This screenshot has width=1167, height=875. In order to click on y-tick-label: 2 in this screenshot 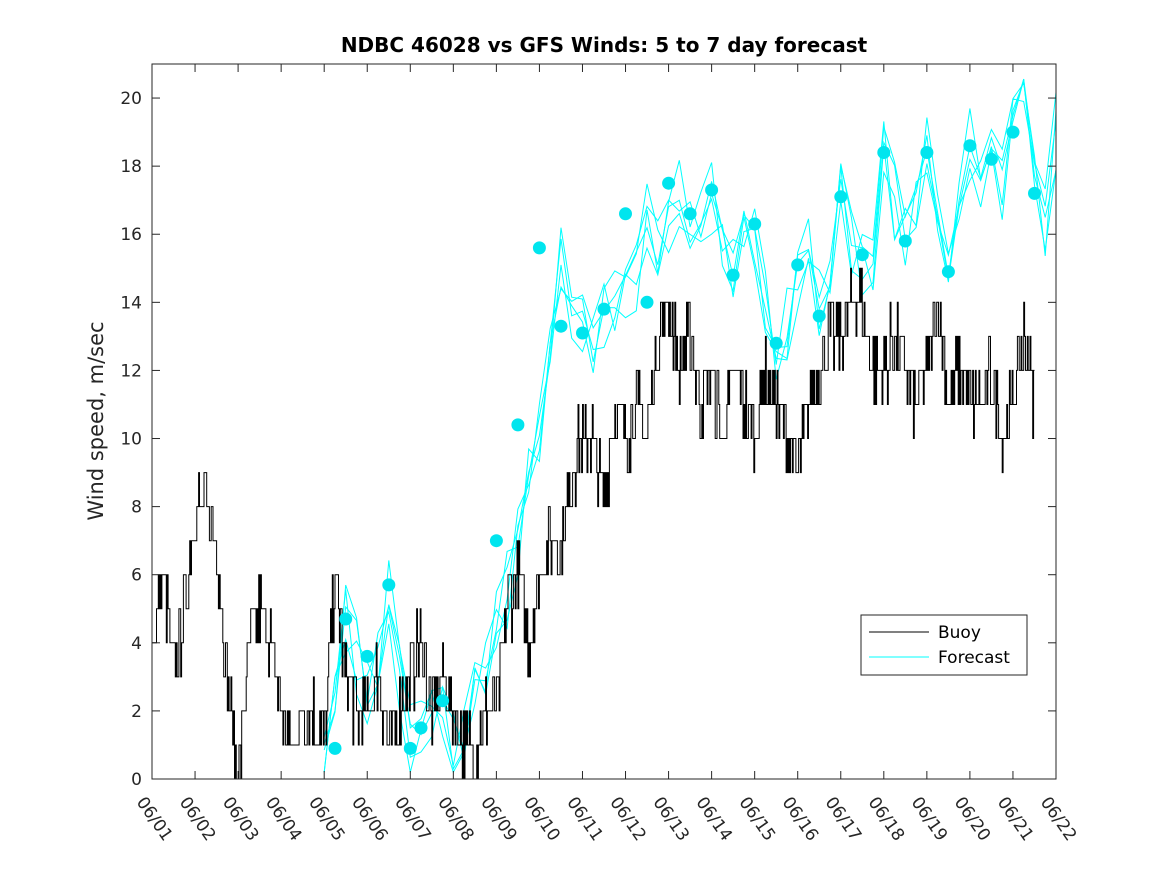, I will do `click(136, 712)`.